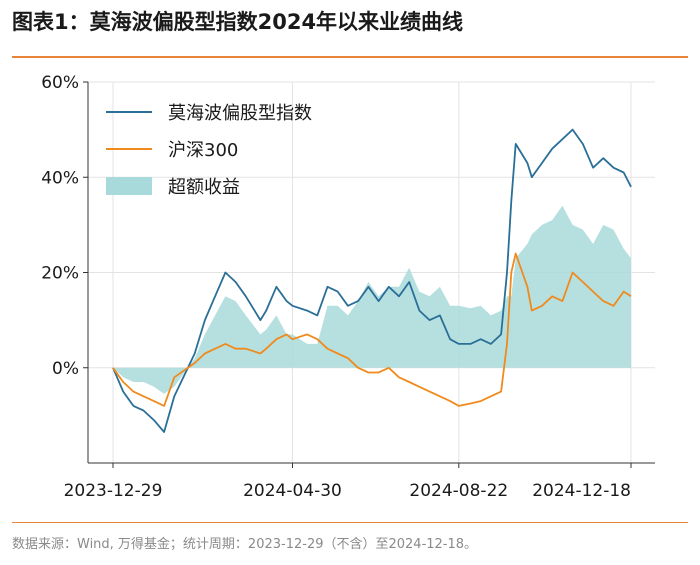  Describe the element at coordinates (238, 22) in the screenshot. I see `chart-title: 图表1：莫海波偏股型指数2024年以来业绩曲线` at that location.